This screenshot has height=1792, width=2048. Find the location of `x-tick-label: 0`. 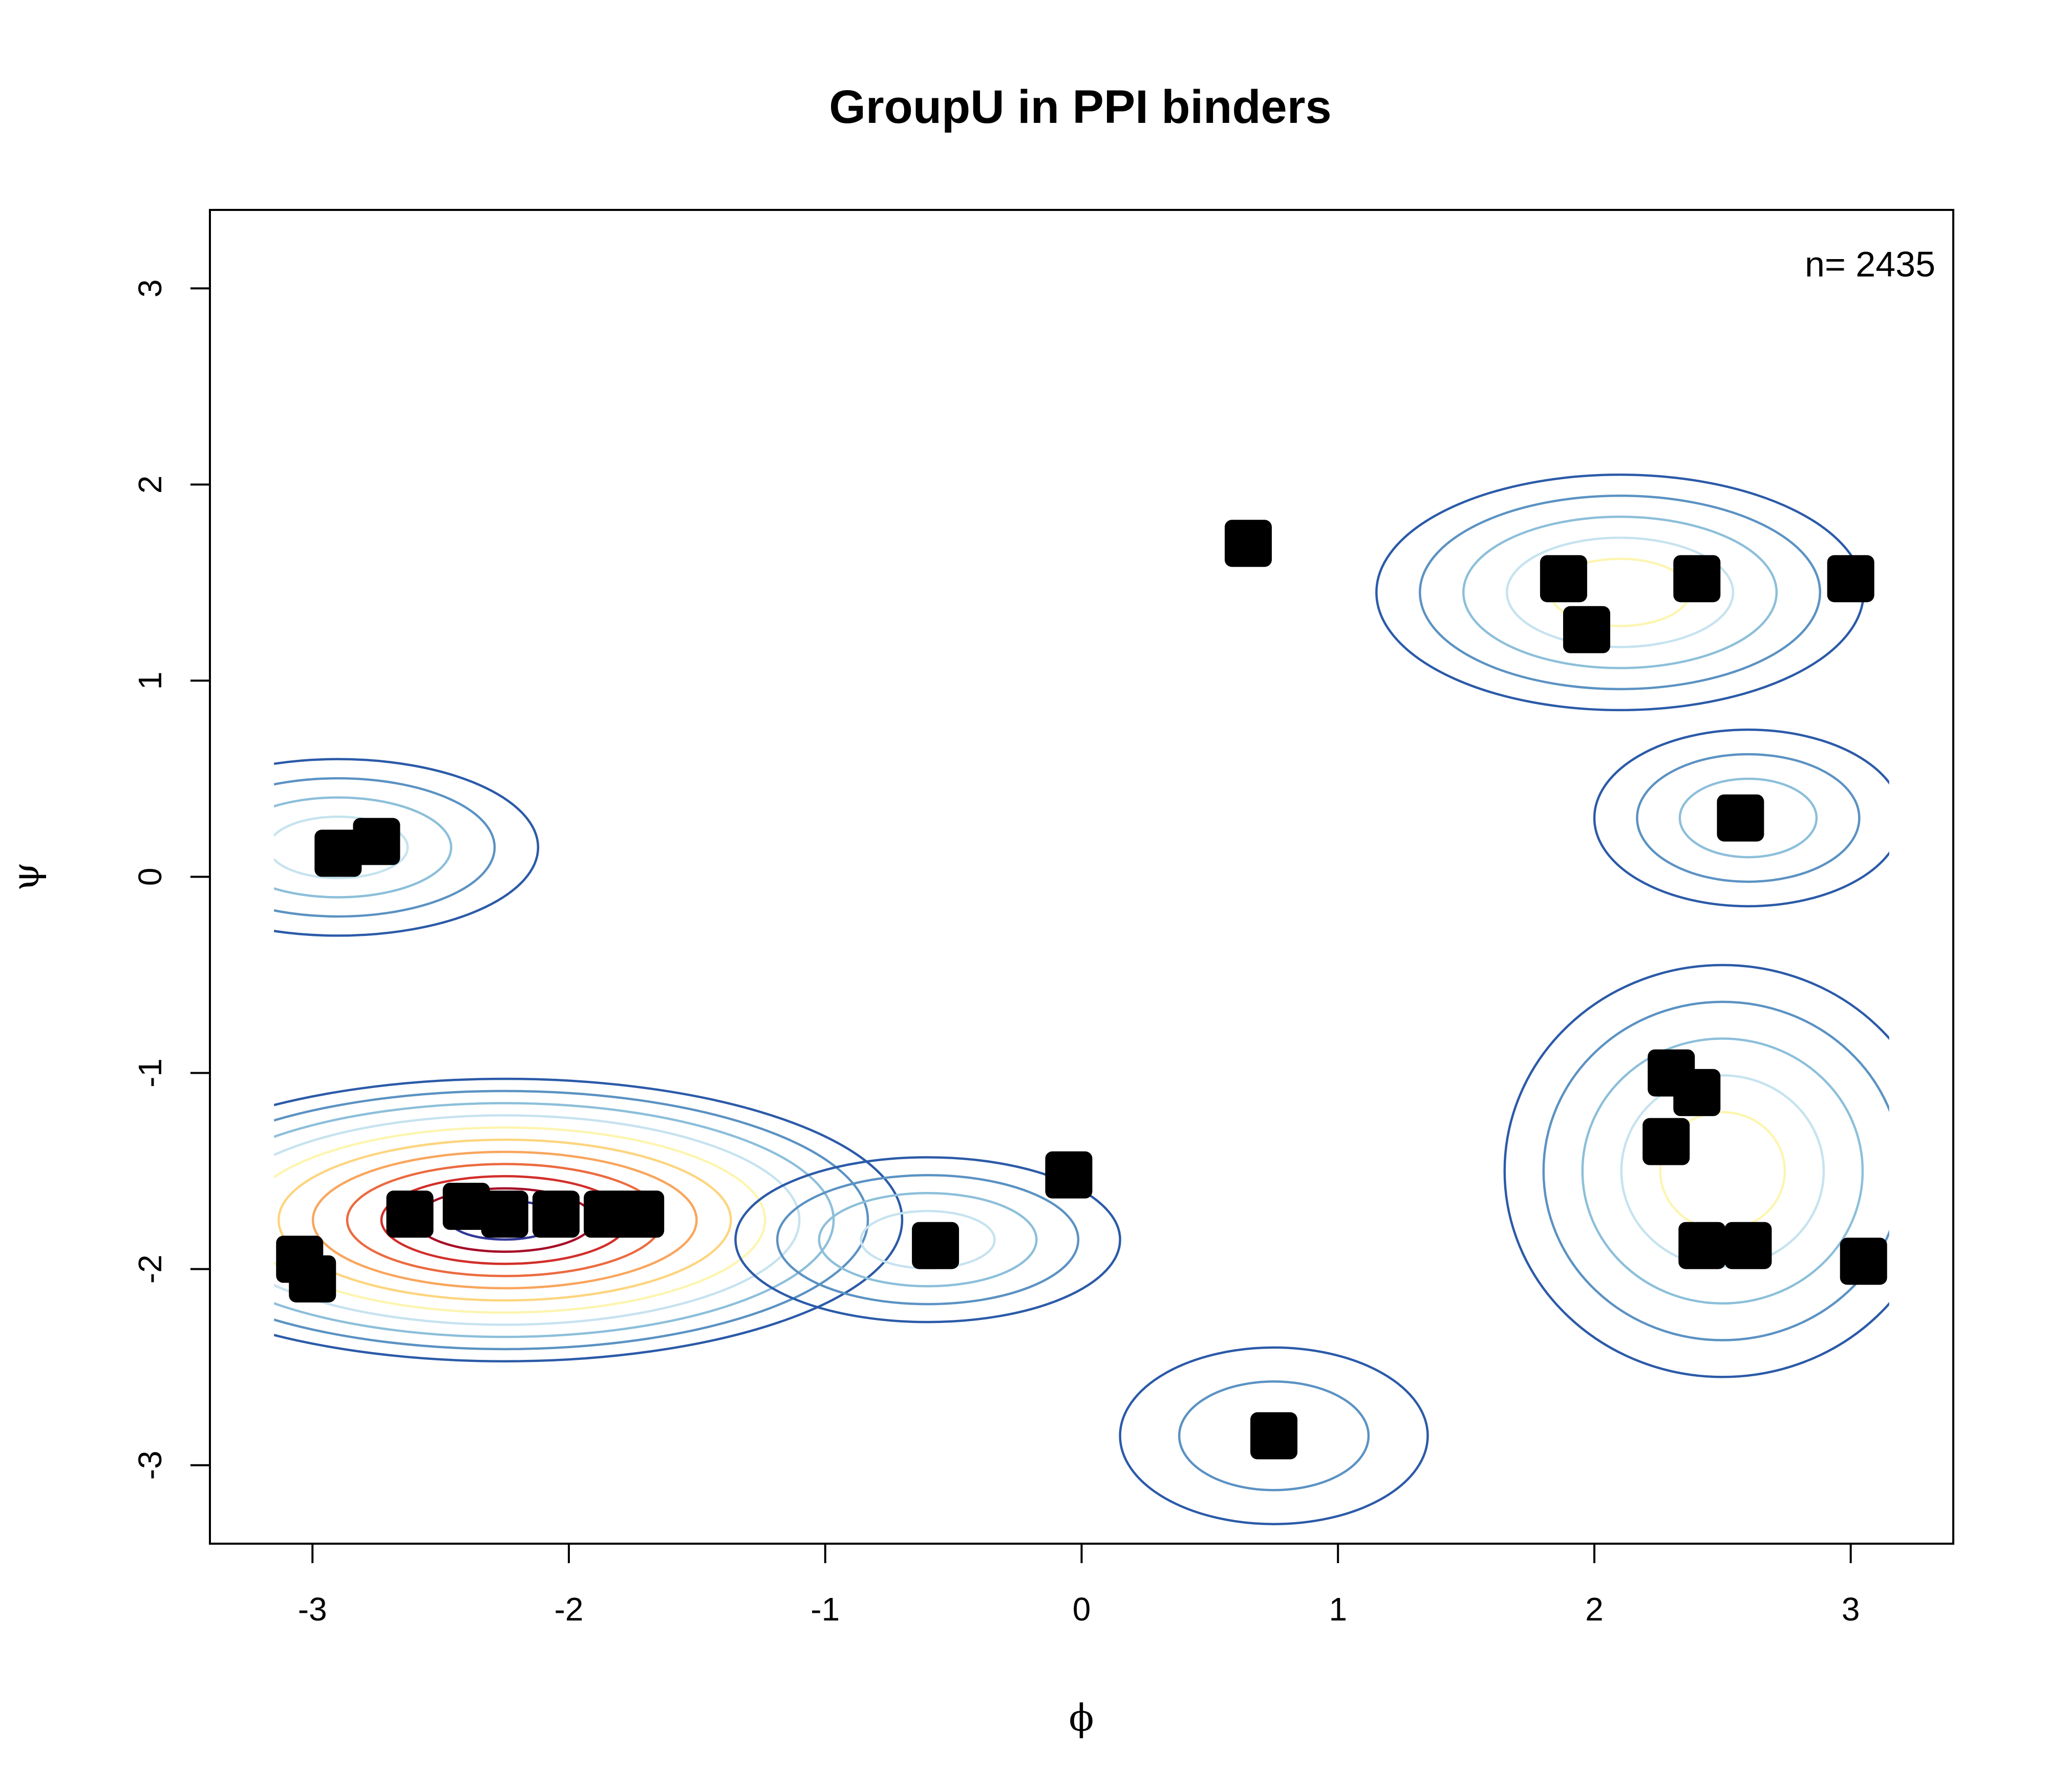

x-tick-label: 0 is located at coordinates (1082, 1609).